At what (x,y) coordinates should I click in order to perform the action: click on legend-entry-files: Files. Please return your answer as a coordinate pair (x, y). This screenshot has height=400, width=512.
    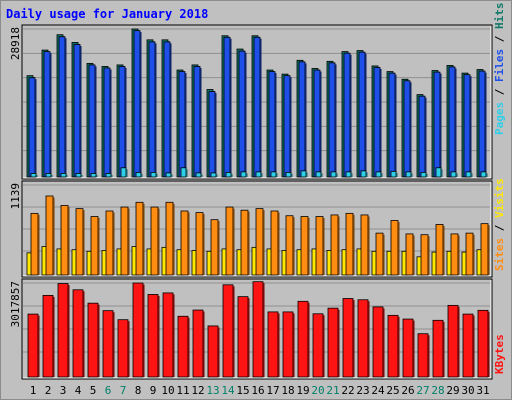
    Looking at the image, I should click on (499, 65).